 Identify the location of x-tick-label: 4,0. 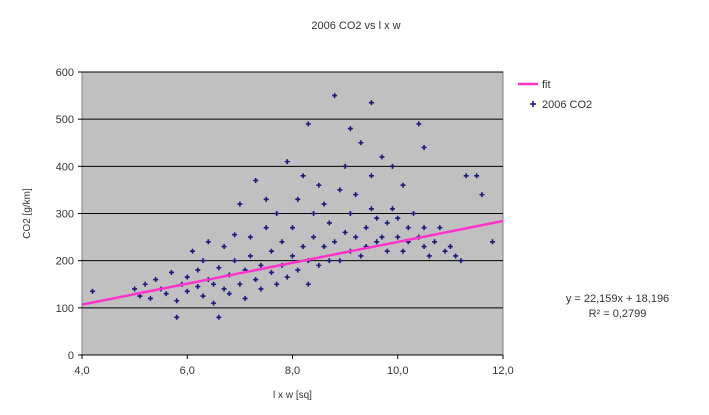
(81, 371).